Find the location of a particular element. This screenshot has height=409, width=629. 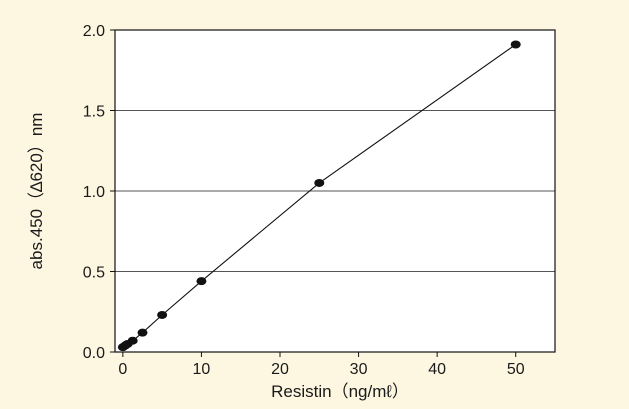

y-tick-label: 0.0 is located at coordinates (94, 353).